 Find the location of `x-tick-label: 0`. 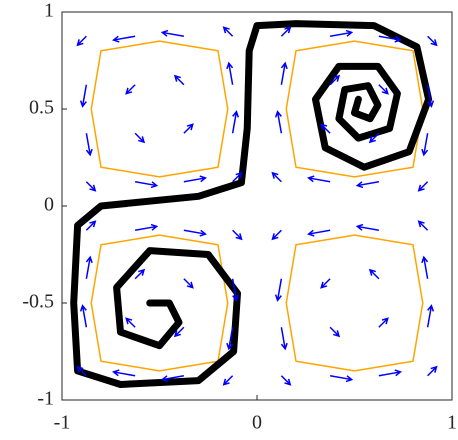

x-tick-label: 0 is located at coordinates (257, 423).